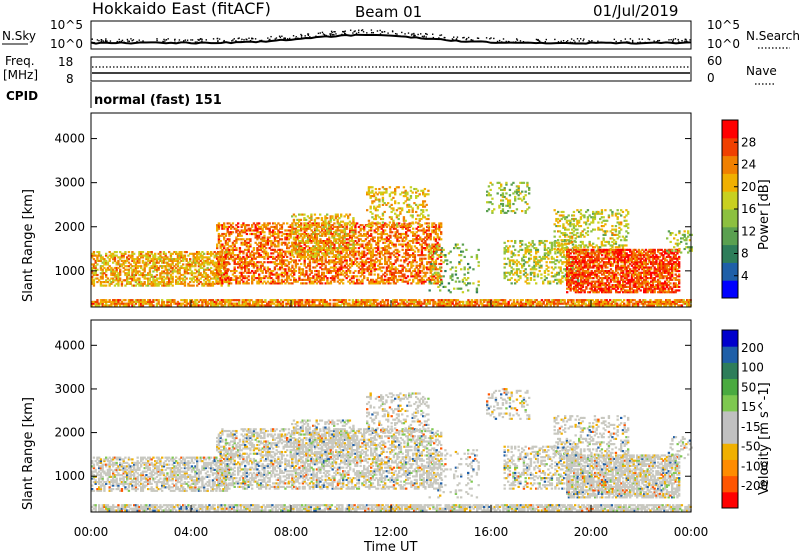 Image resolution: width=800 pixels, height=554 pixels. I want to click on nsearch-label: N.Search, so click(773, 36).